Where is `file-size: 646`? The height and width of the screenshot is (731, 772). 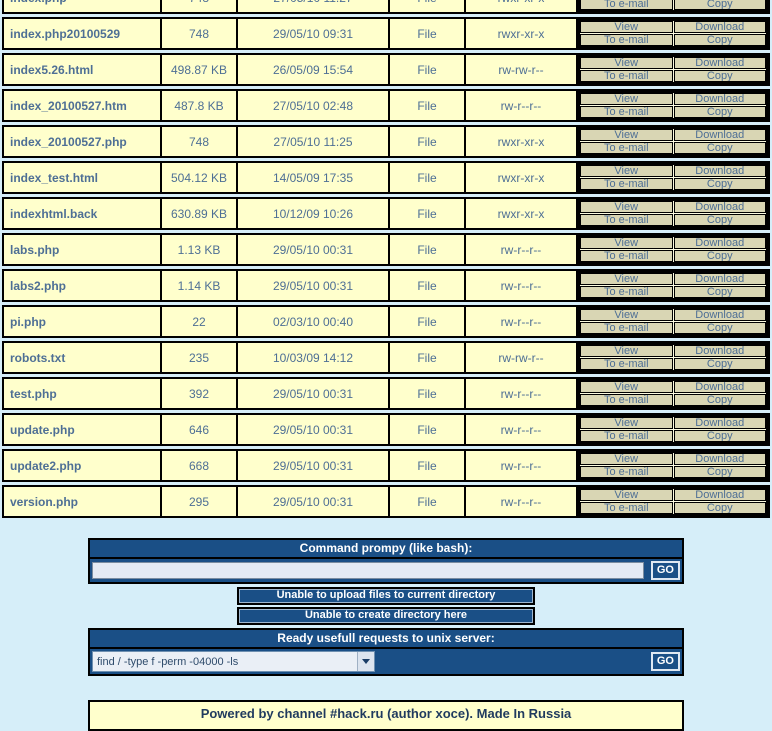
file-size: 646 is located at coordinates (200, 429).